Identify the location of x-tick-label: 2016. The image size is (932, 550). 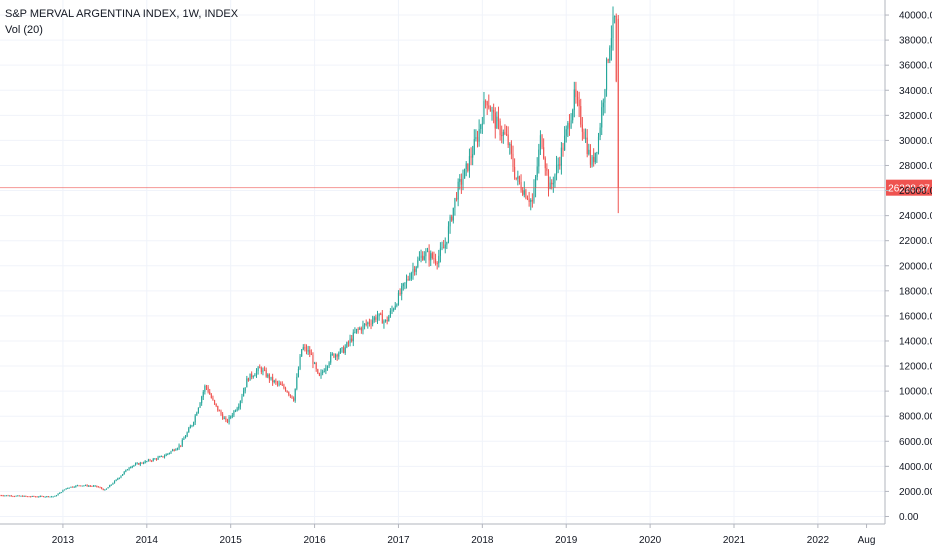
(314, 540).